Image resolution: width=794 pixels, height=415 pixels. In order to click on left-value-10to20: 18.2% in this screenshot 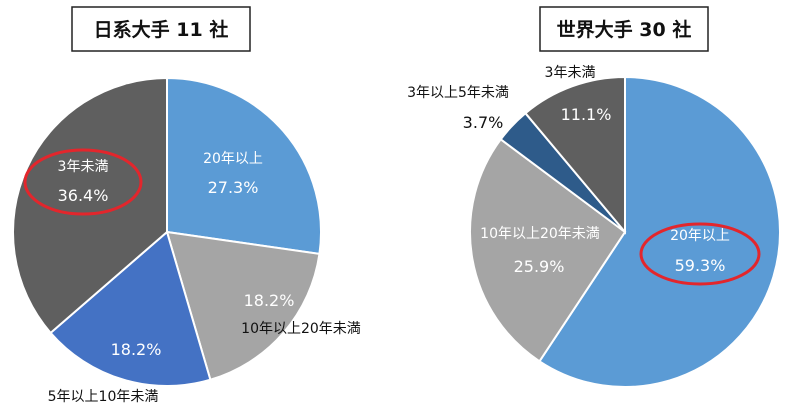, I will do `click(269, 300)`.